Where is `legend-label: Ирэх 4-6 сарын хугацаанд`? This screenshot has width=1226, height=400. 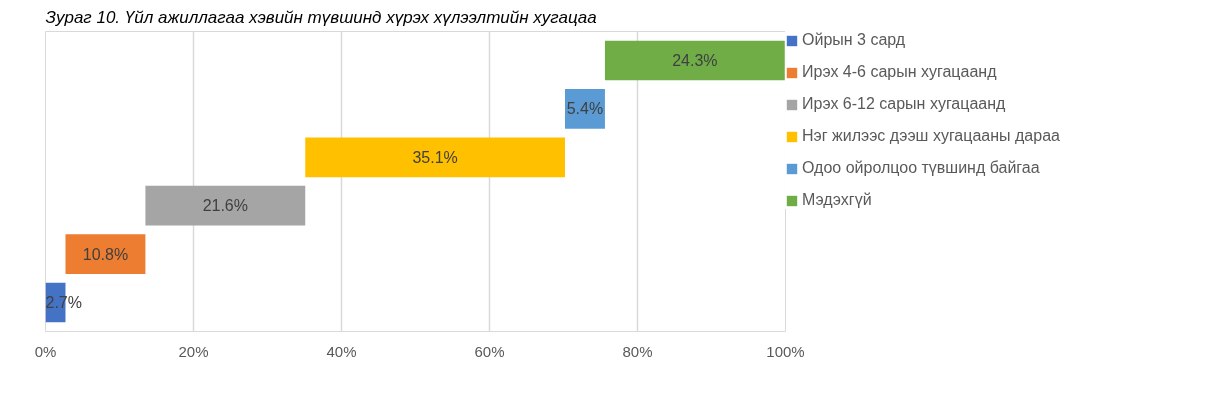 legend-label: Ирэх 4-6 сарын хугацаанд is located at coordinates (899, 72).